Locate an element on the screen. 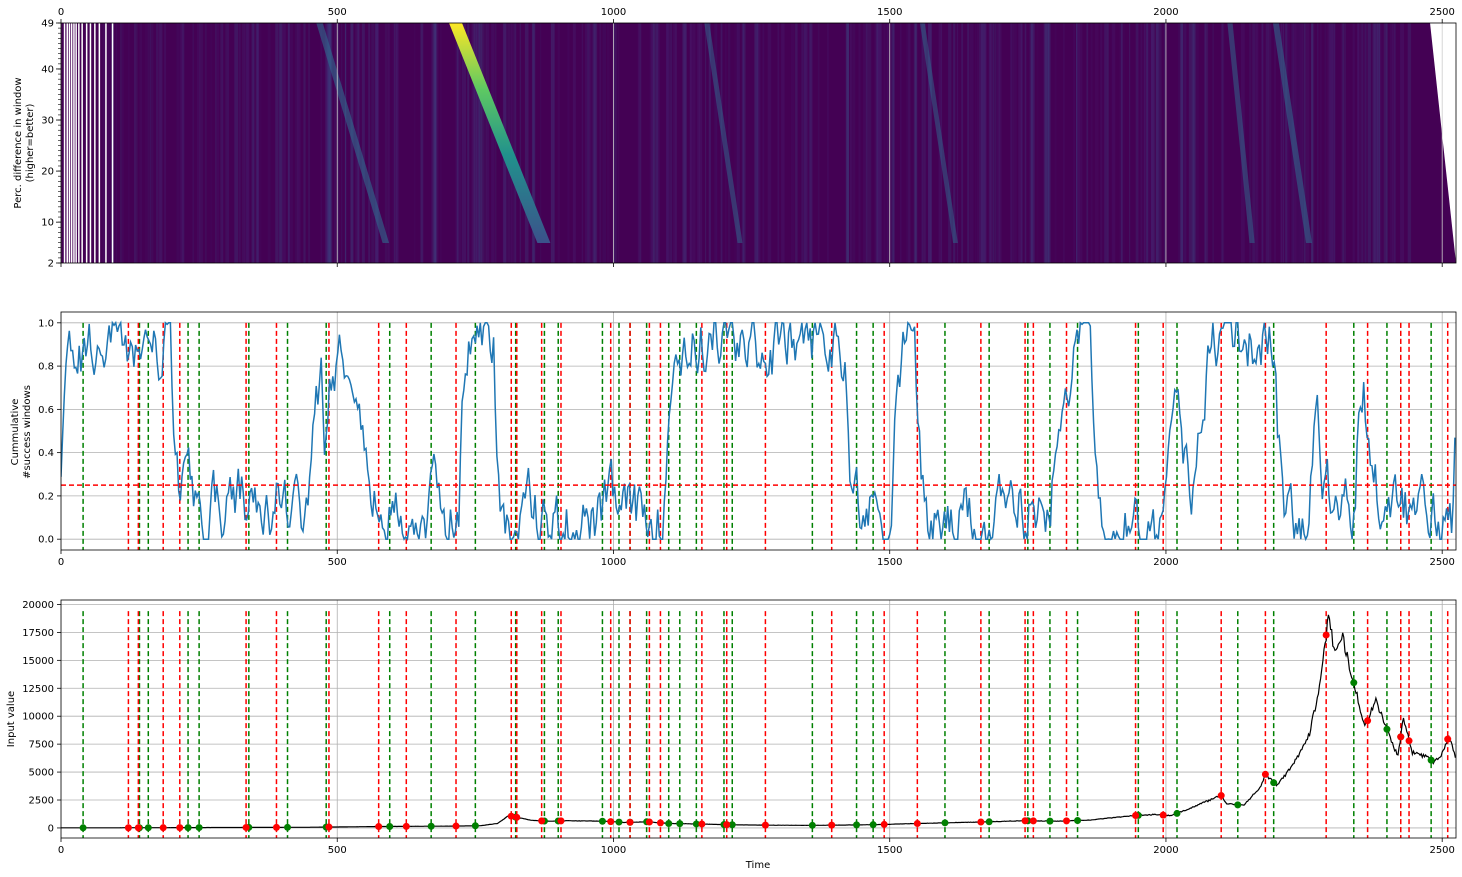 The width and height of the screenshot is (1462, 877). heatmap-empty-region is located at coordinates (1443, 143).